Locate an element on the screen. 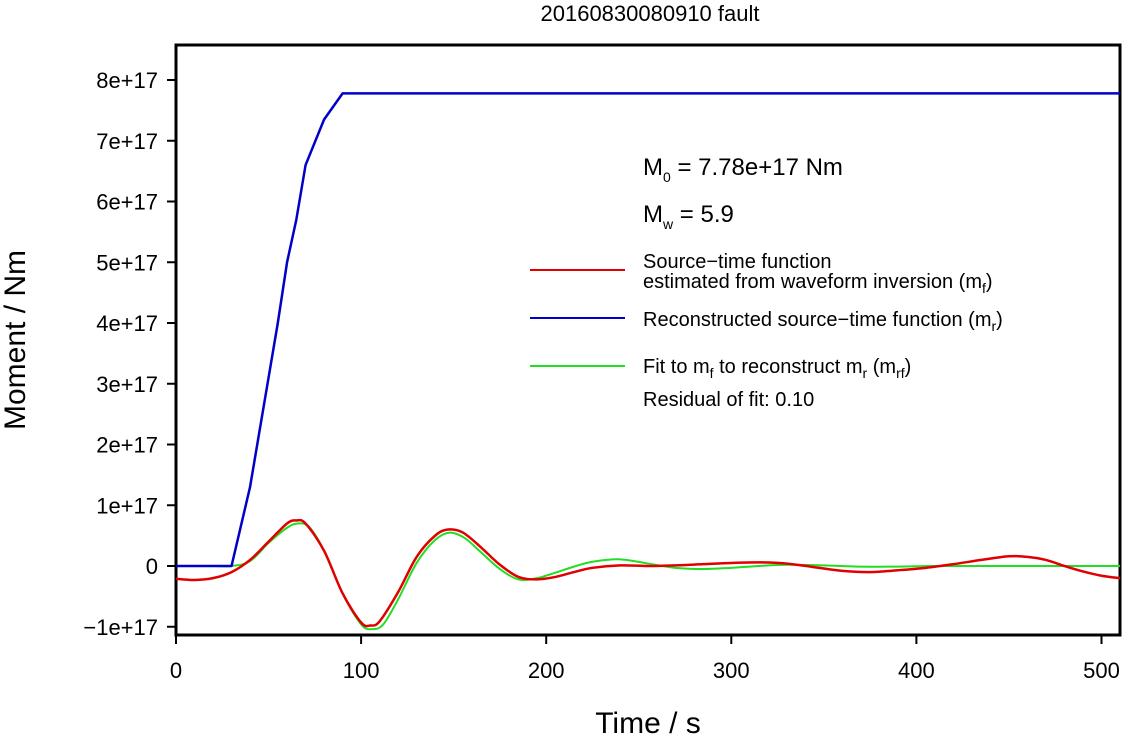  y-tick-label: 6e+17 is located at coordinates (127, 202).